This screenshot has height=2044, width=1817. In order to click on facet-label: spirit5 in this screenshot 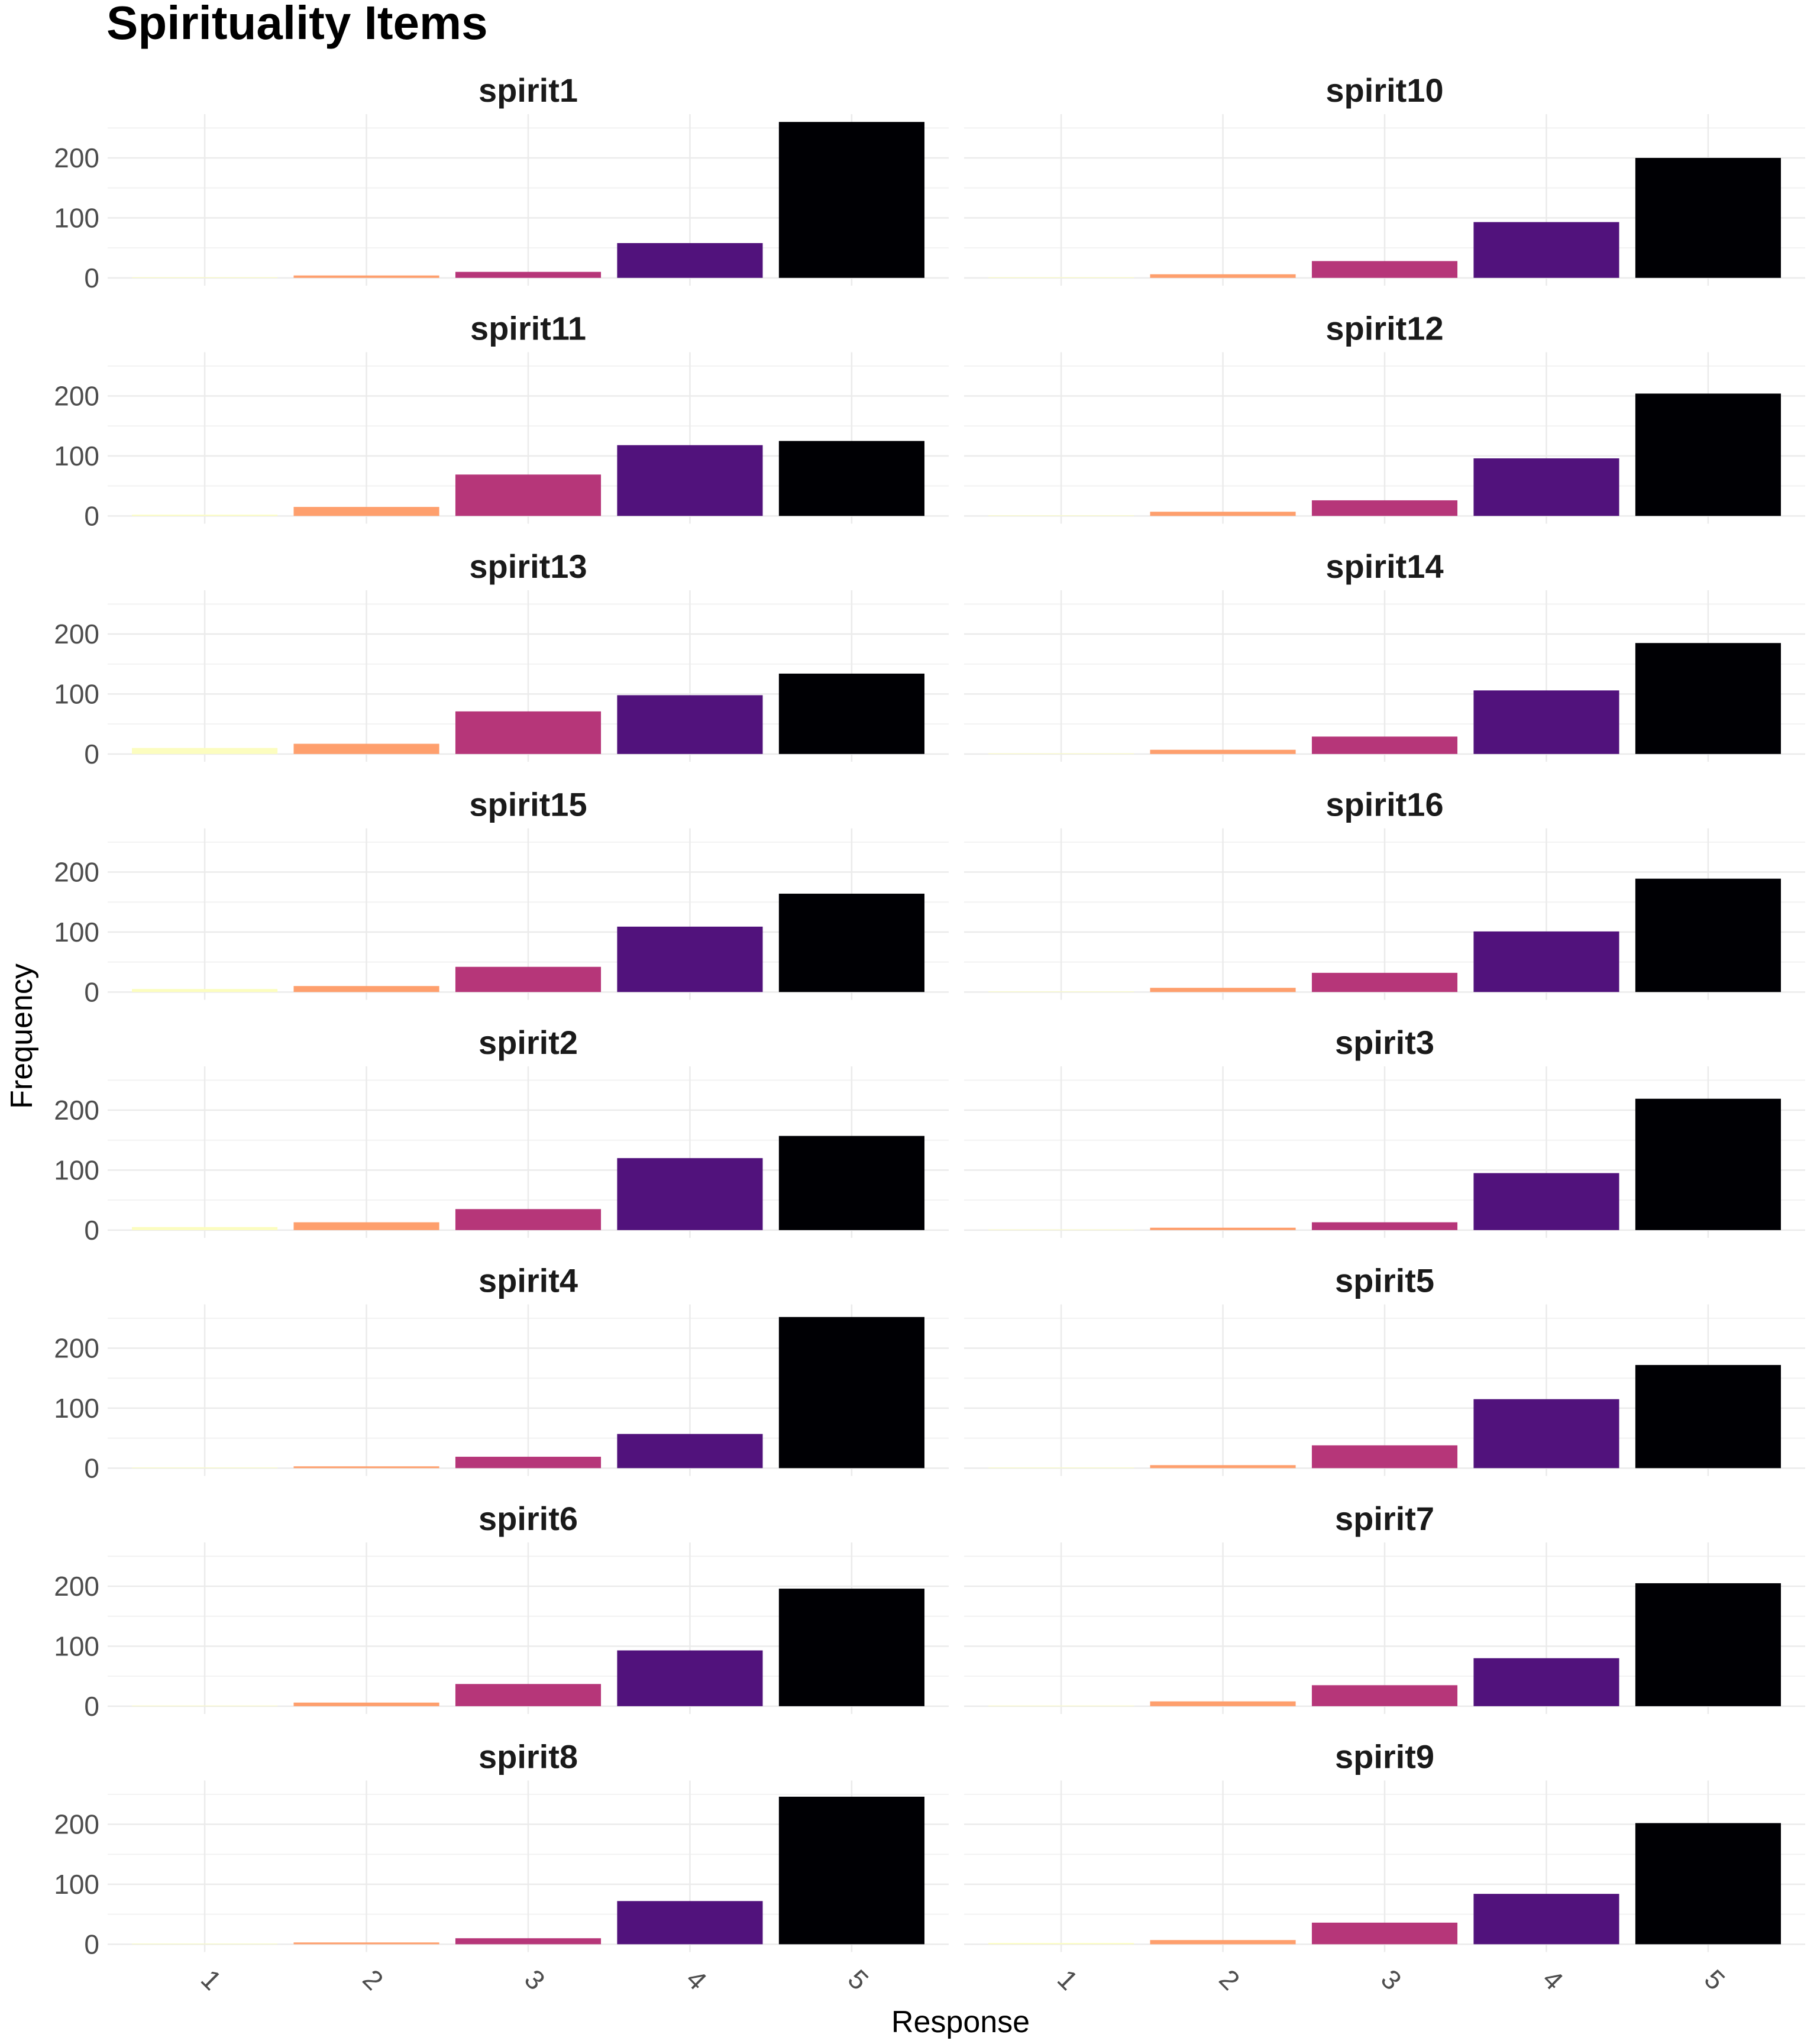, I will do `click(1384, 1280)`.